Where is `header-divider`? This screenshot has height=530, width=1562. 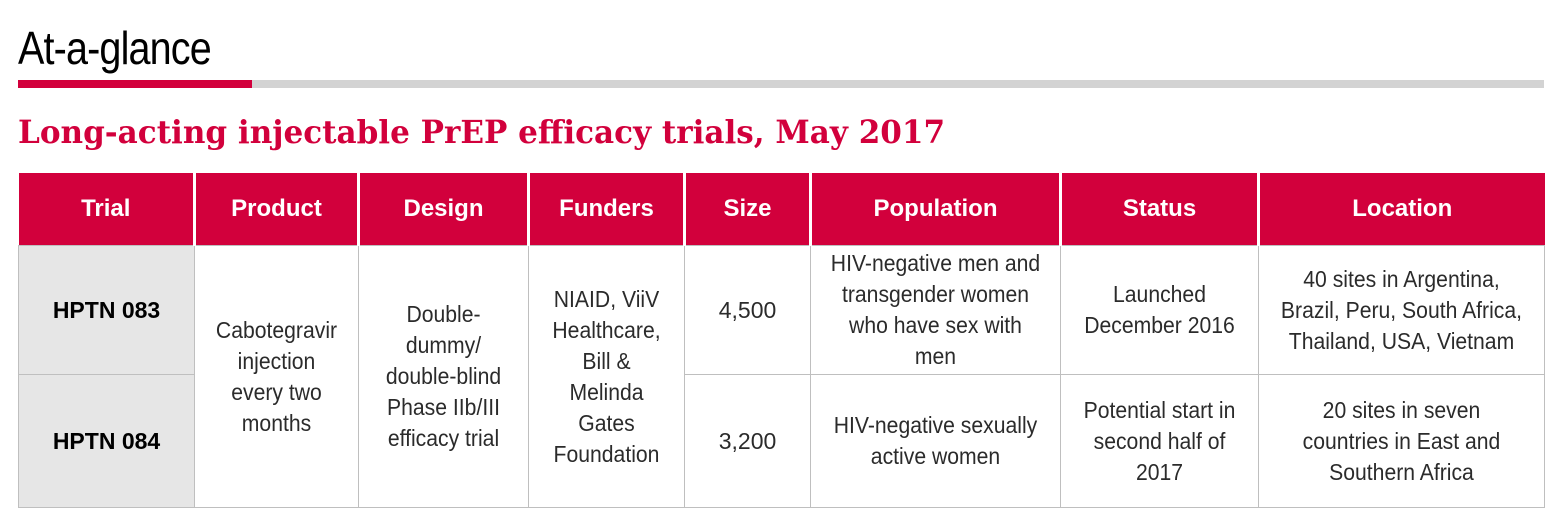 header-divider is located at coordinates (781, 84).